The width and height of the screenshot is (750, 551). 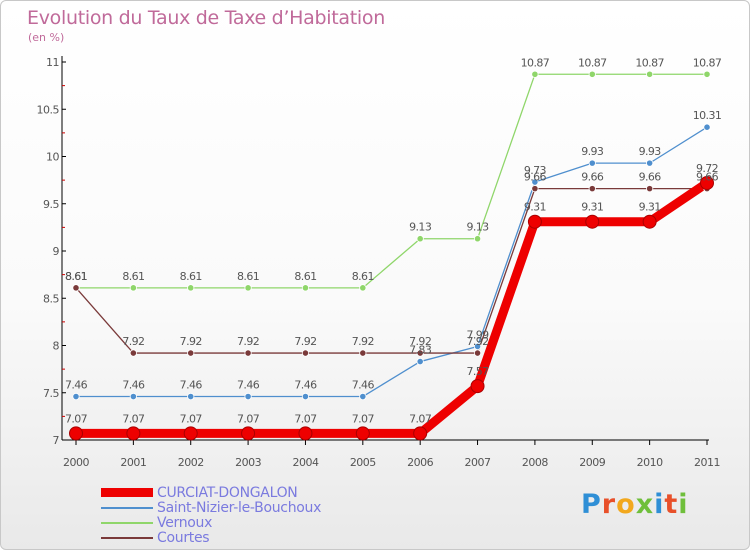 I want to click on proxiti-logo: Proxiti, so click(x=635, y=504).